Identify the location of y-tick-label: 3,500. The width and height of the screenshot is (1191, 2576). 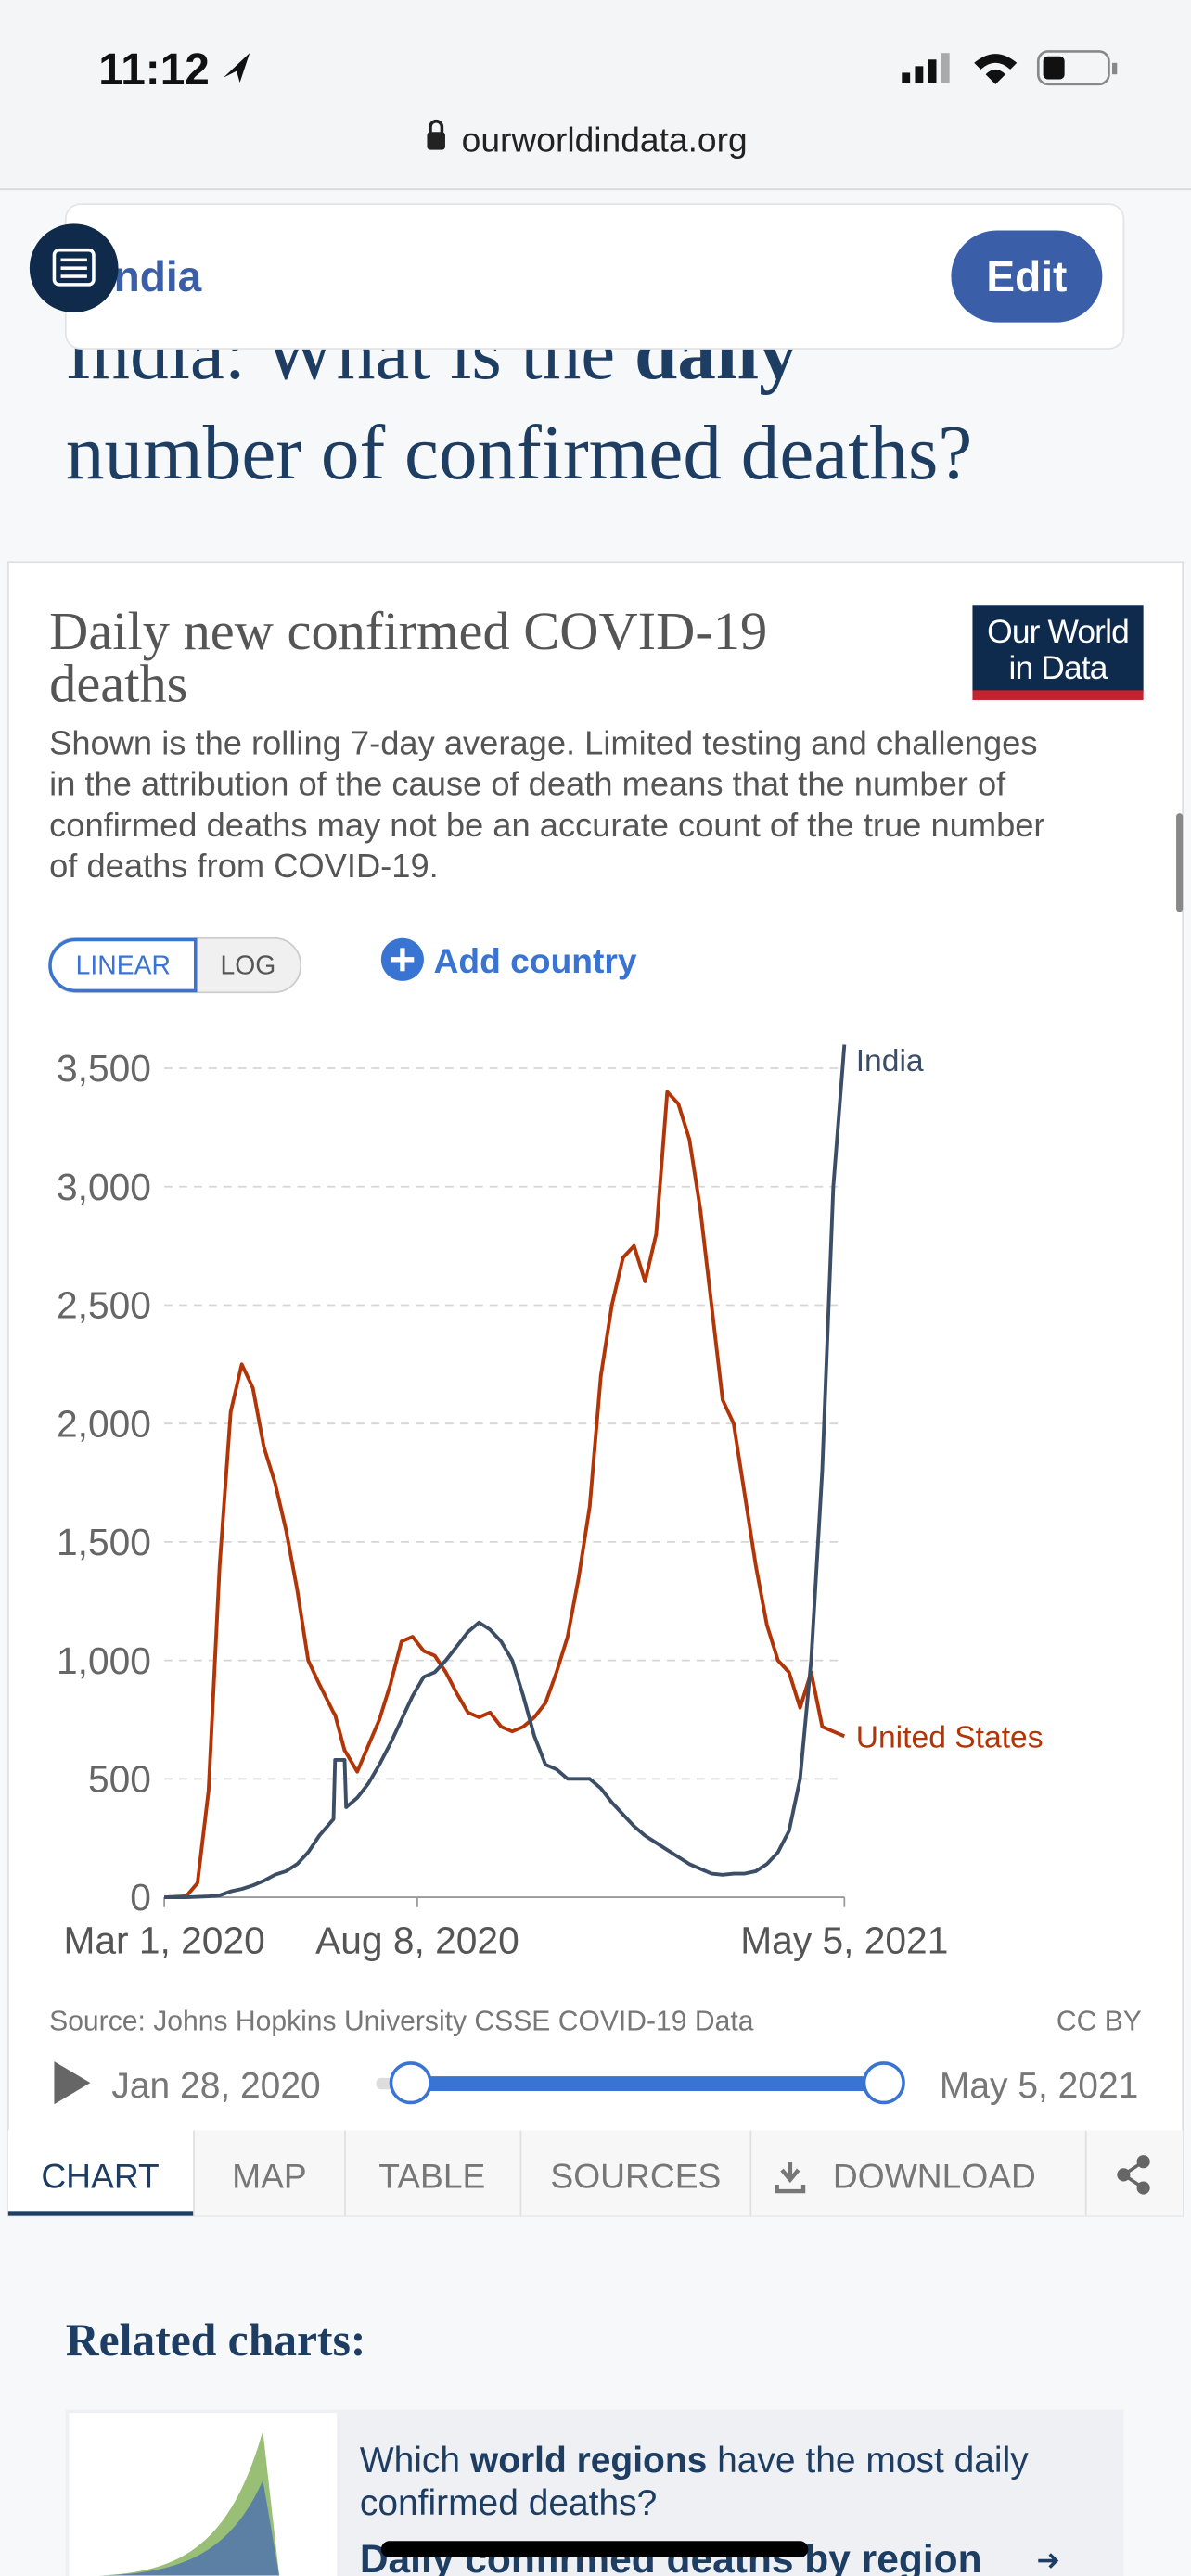
(104, 1069).